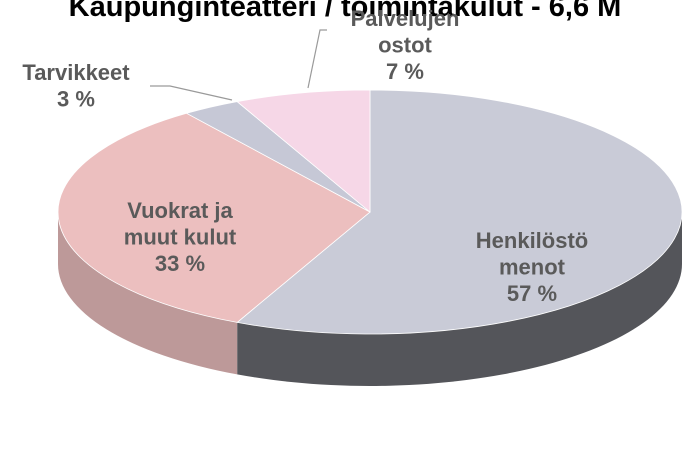  What do you see at coordinates (180, 263) in the screenshot?
I see `value-label: 33 %` at bounding box center [180, 263].